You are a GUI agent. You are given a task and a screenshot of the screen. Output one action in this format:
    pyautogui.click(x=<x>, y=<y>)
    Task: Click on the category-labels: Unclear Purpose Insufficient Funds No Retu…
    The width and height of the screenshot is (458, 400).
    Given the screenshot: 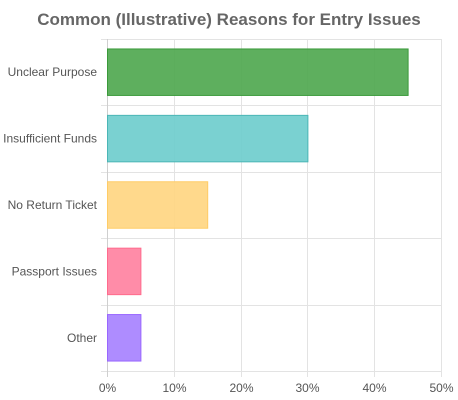 What is the action you would take?
    pyautogui.click(x=50, y=205)
    